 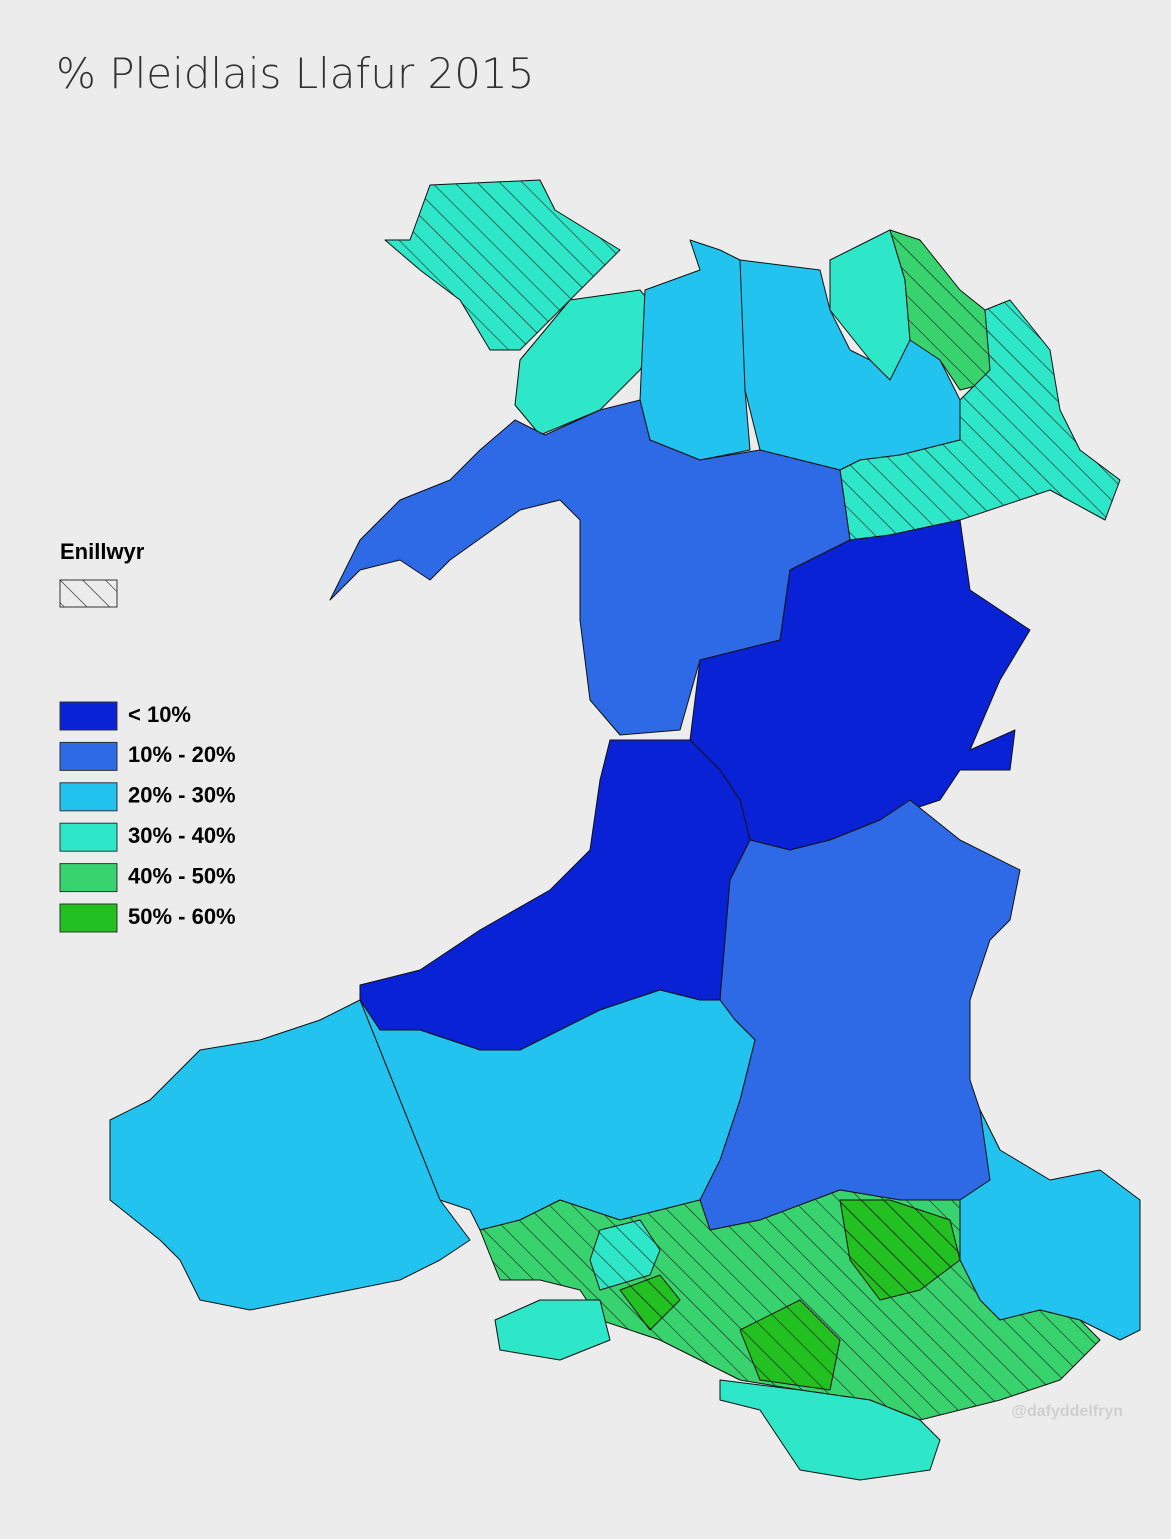 I want to click on legend-label: 20% - 30%, so click(x=182, y=795).